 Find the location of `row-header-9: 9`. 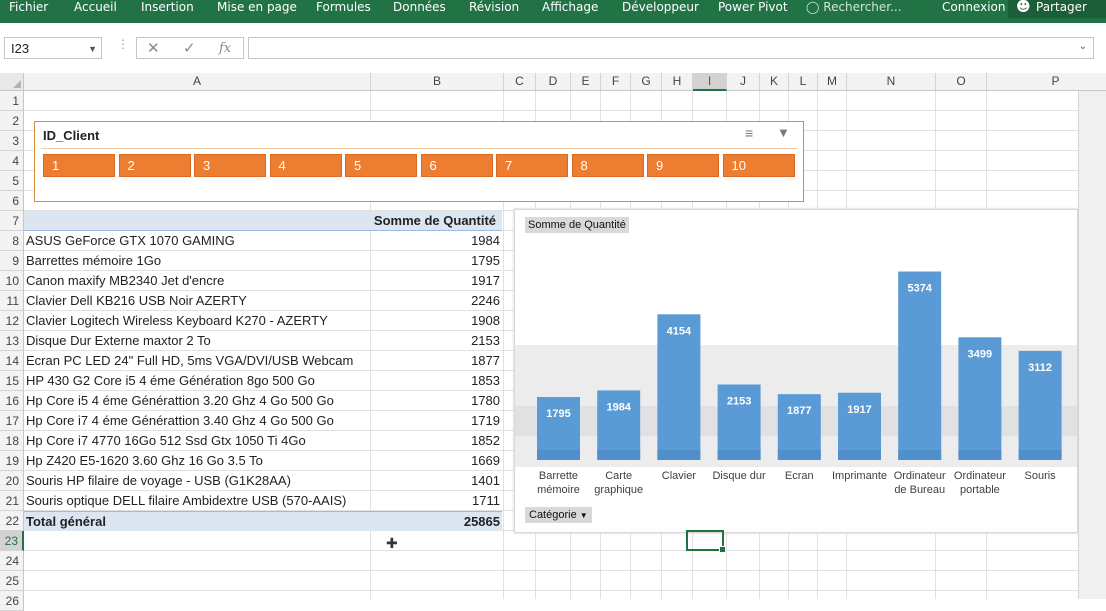

row-header-9: 9 is located at coordinates (12, 261).